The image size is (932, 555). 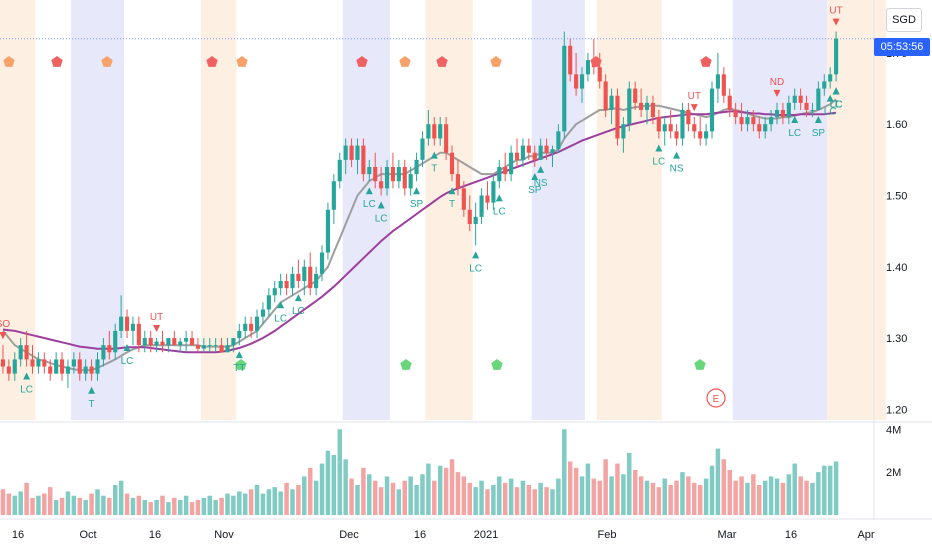 What do you see at coordinates (87, 535) in the screenshot?
I see `time-tick-label: Oct` at bounding box center [87, 535].